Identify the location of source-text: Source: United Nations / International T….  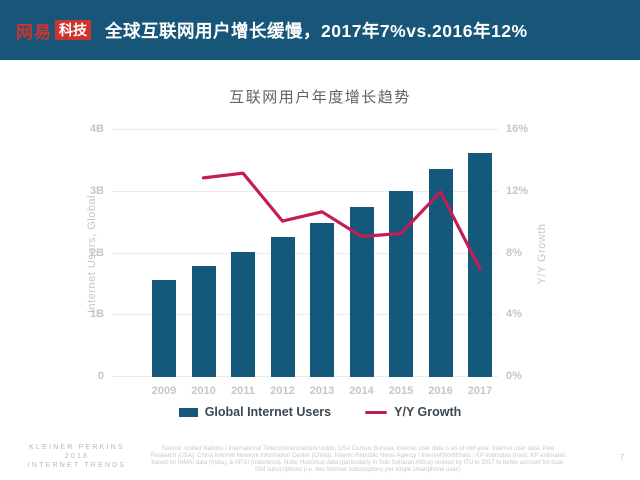
(358, 459).